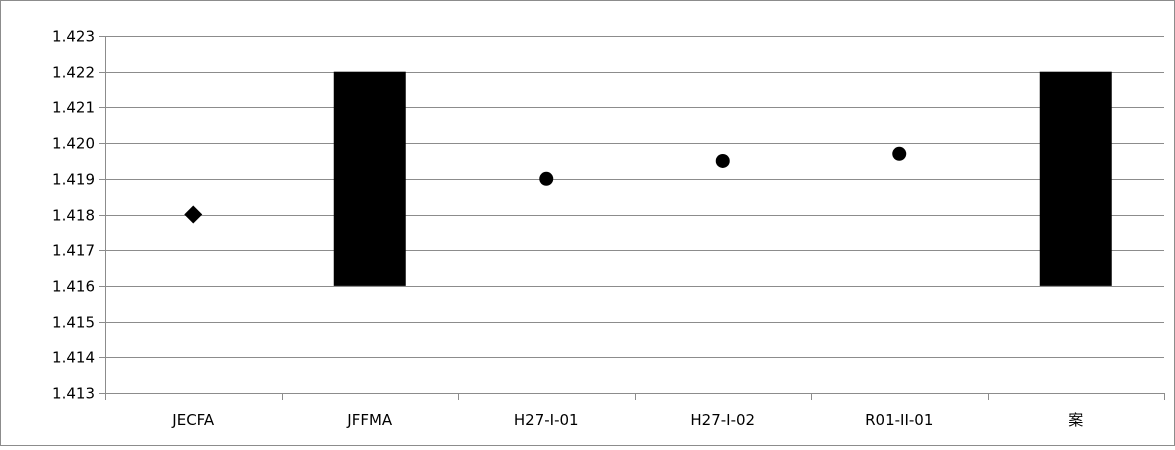 The width and height of the screenshot is (1175, 450). I want to click on y-tick-label: 1.418, so click(73, 216).